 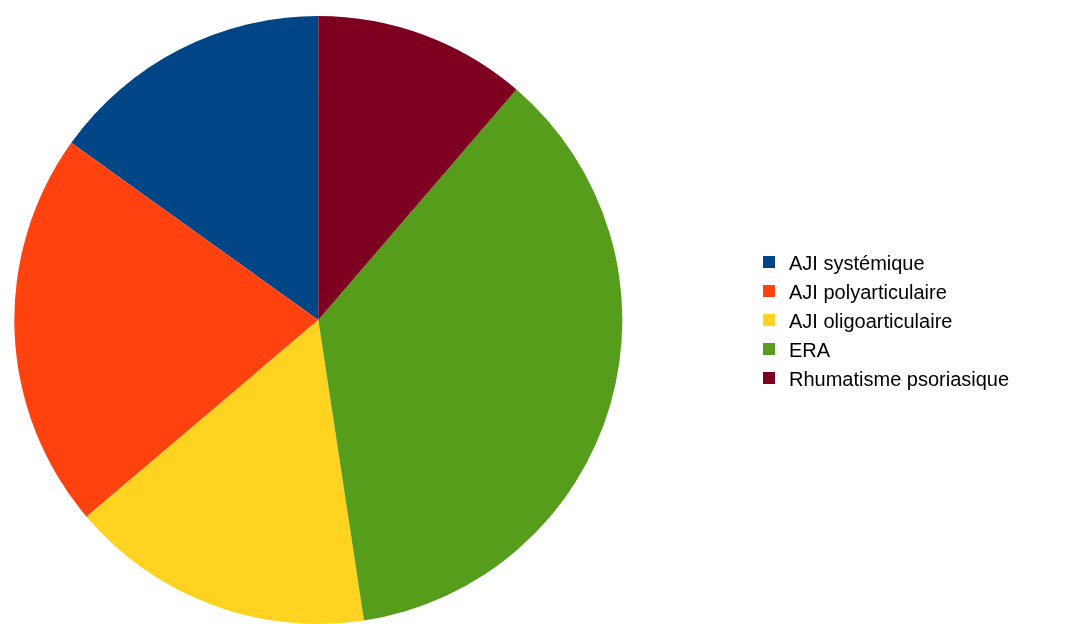 I want to click on legend-label: AJI oligoarticulaire, so click(x=871, y=320).